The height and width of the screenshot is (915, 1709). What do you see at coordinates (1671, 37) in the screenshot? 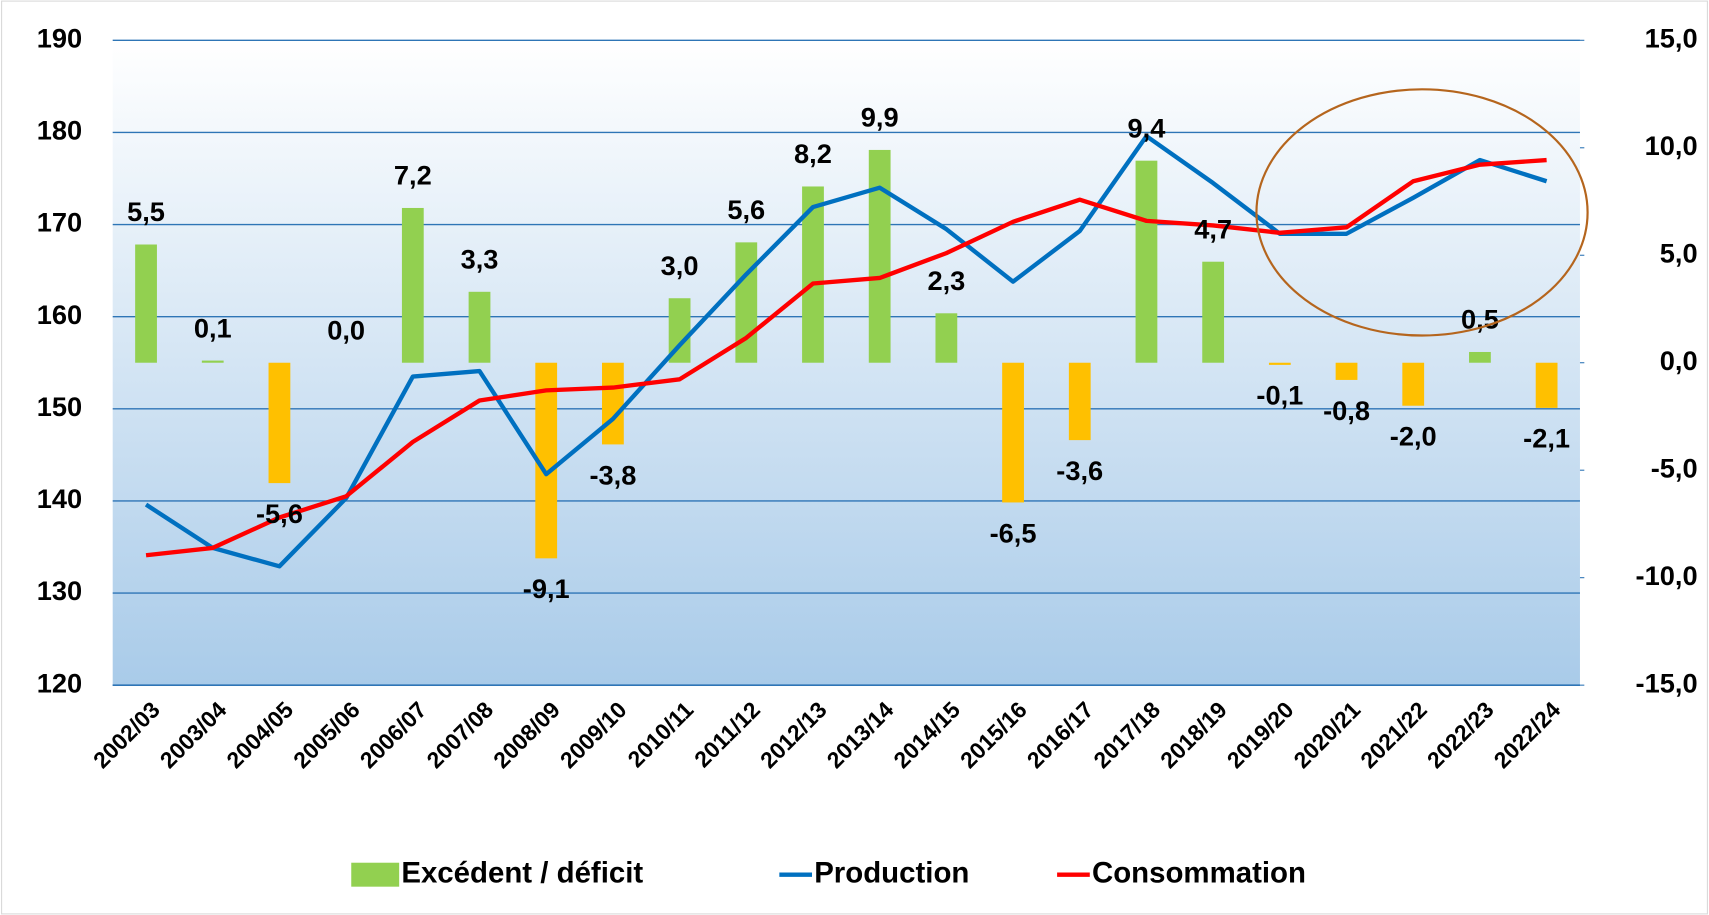
I see `y2-tick-label: 15,0` at bounding box center [1671, 37].